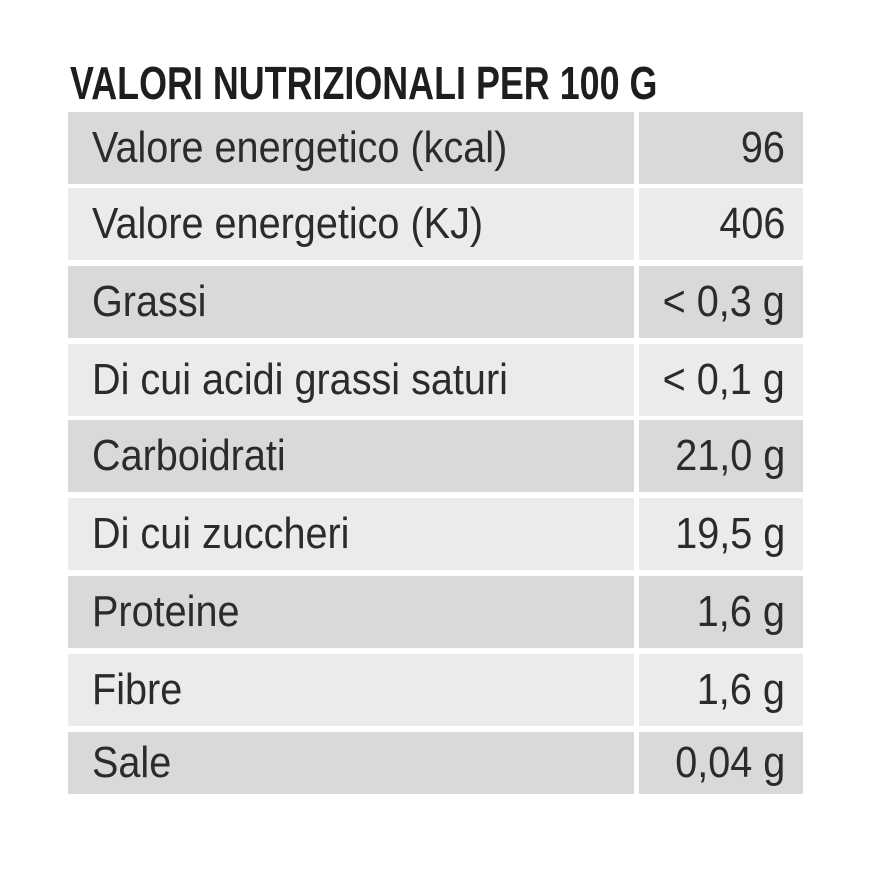 Image resolution: width=875 pixels, height=874 pixels. What do you see at coordinates (288, 223) in the screenshot?
I see `nutrient-label: Valore energetico (KJ)` at bounding box center [288, 223].